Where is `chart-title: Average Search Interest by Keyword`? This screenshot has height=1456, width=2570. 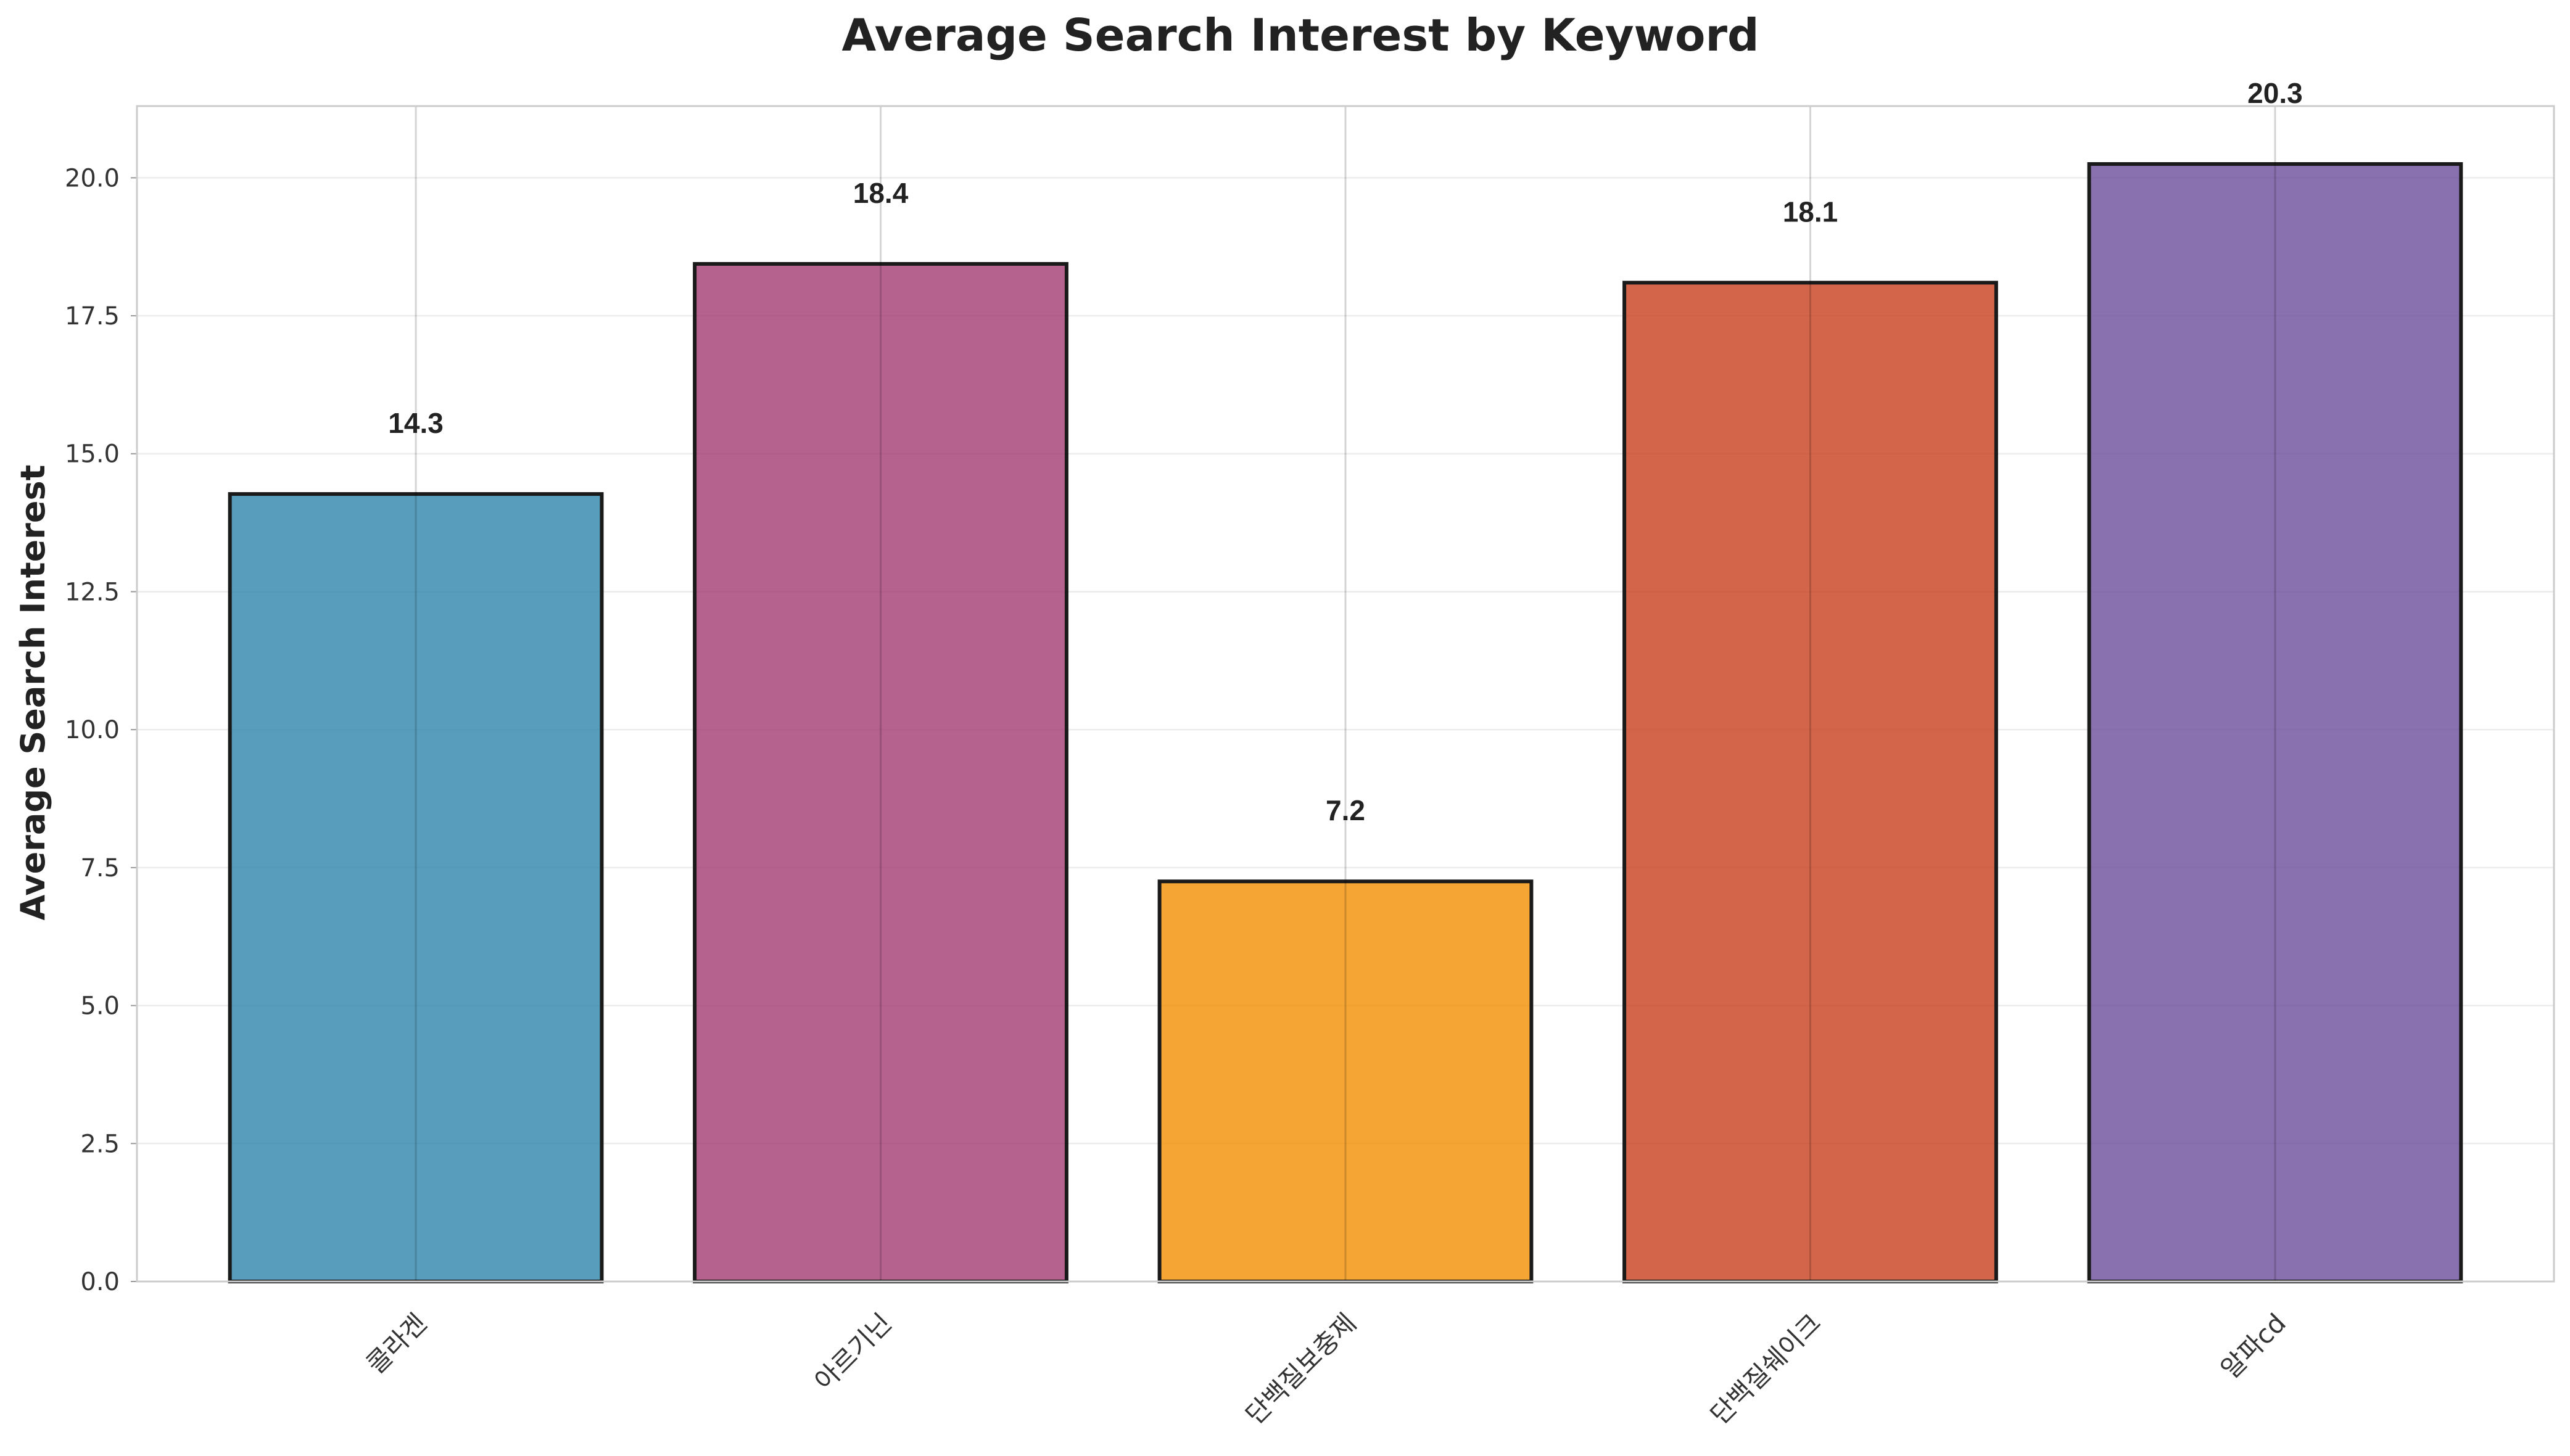
chart-title: Average Search Interest by Keyword is located at coordinates (1300, 35).